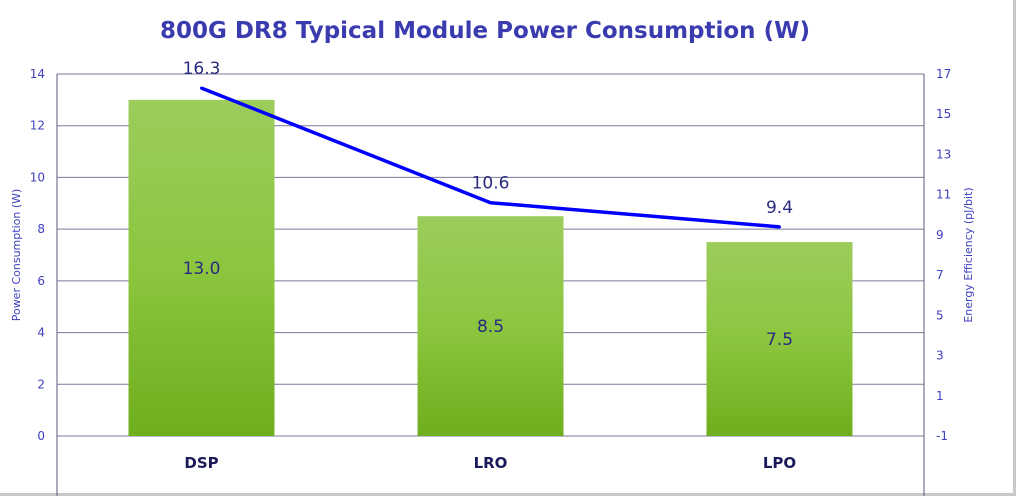 Image resolution: width=1024 pixels, height=501 pixels. What do you see at coordinates (491, 463) in the screenshot?
I see `x-tick-label: LRO` at bounding box center [491, 463].